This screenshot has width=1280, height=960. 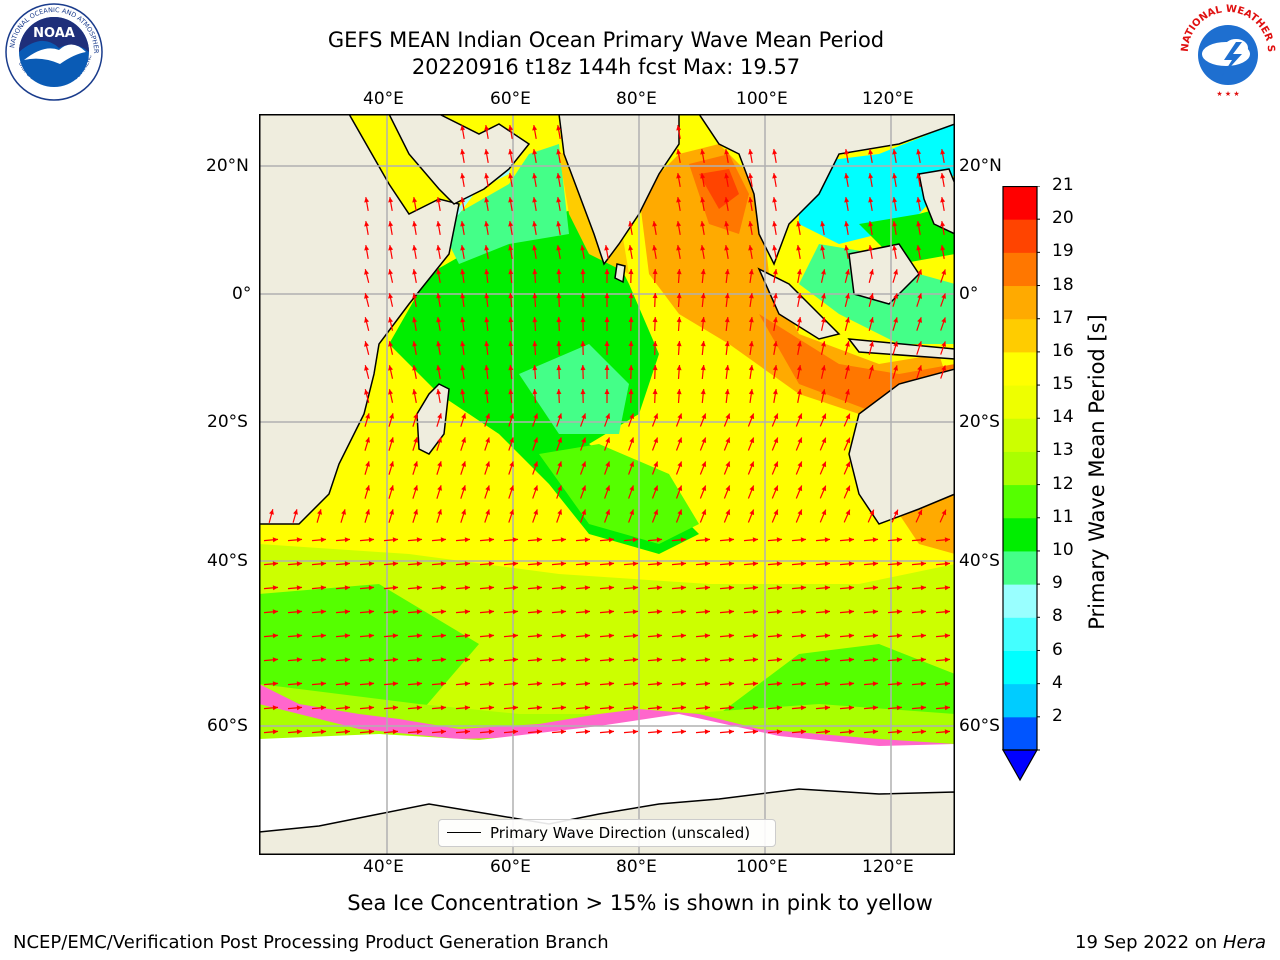 What do you see at coordinates (1057, 583) in the screenshot?
I see `colorbar-tick-label: 9` at bounding box center [1057, 583].